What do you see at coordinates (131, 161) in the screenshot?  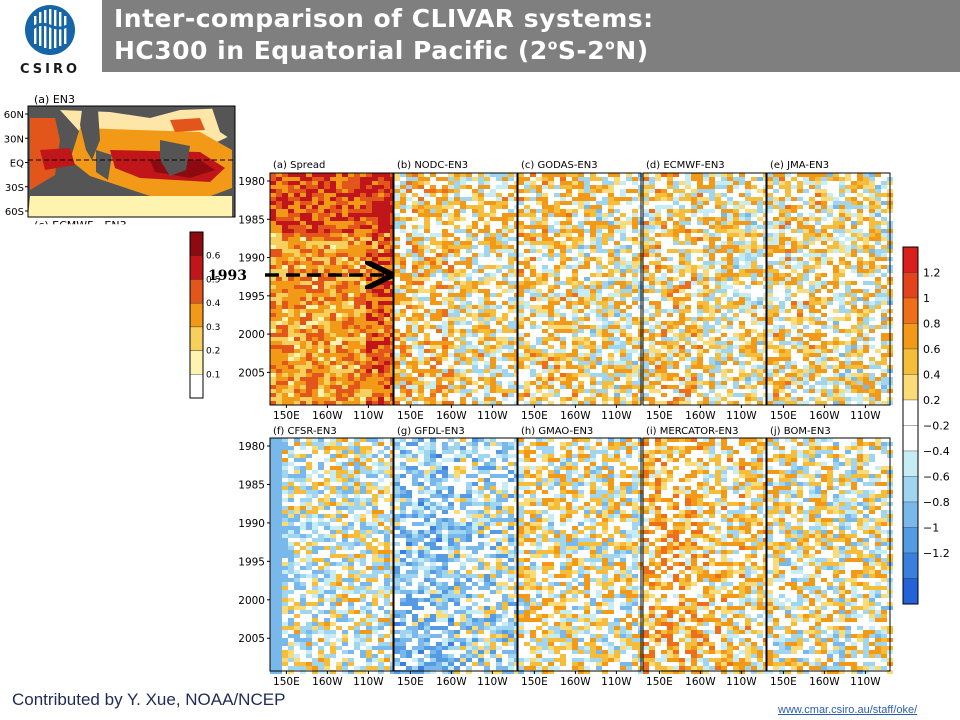 I see `map-plot` at bounding box center [131, 161].